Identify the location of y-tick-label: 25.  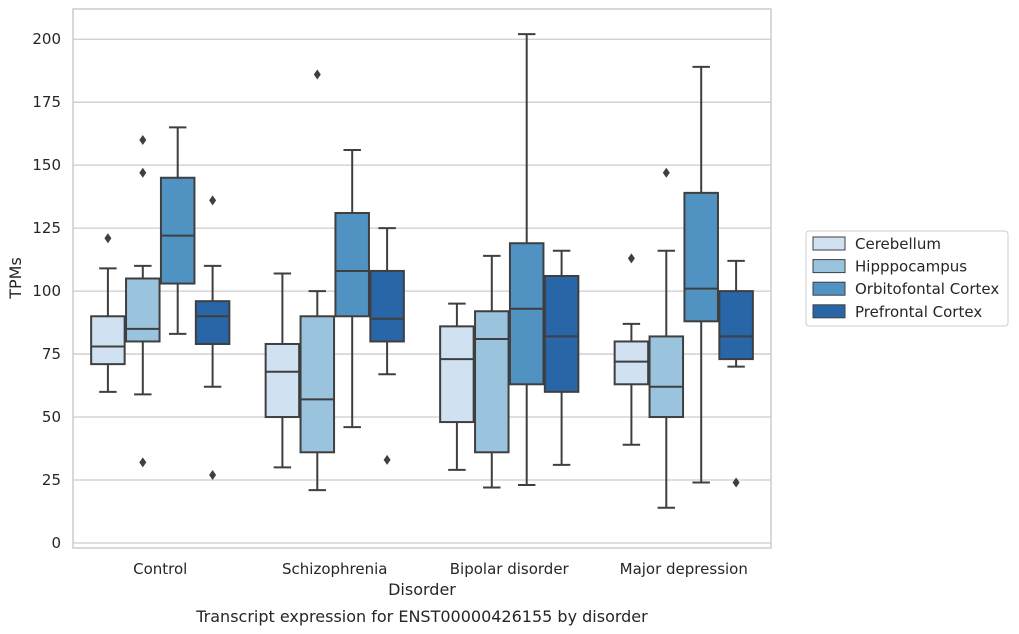
(51, 480).